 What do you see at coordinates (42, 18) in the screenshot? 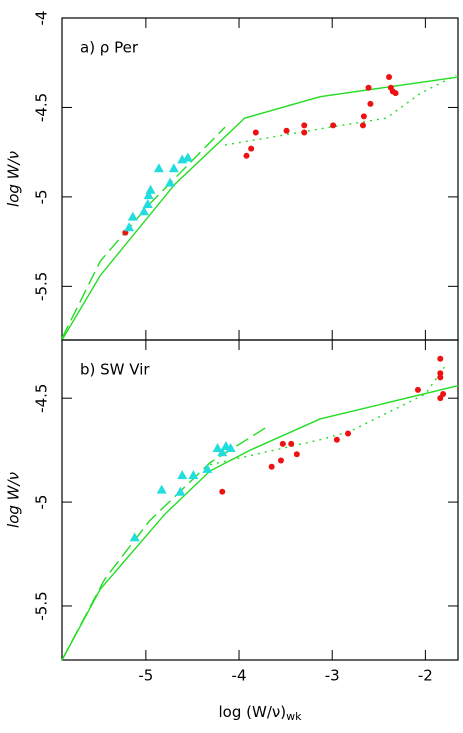
I see `y-tick-label: -4` at bounding box center [42, 18].